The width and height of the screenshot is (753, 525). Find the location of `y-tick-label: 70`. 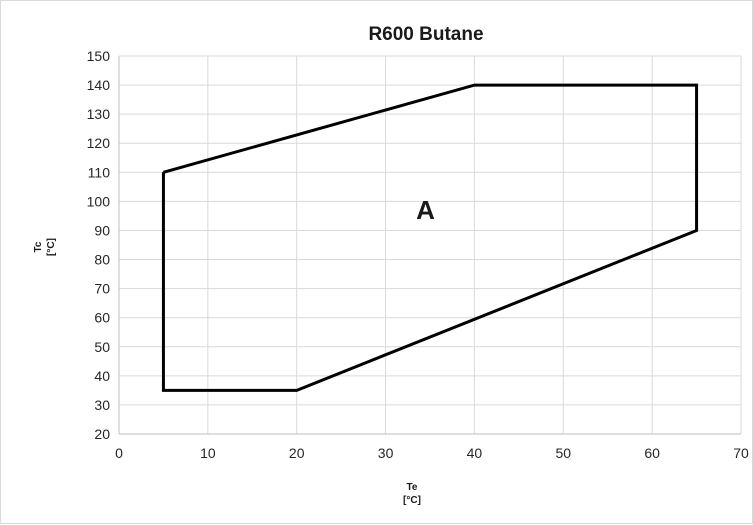

y-tick-label: 70 is located at coordinates (102, 289).